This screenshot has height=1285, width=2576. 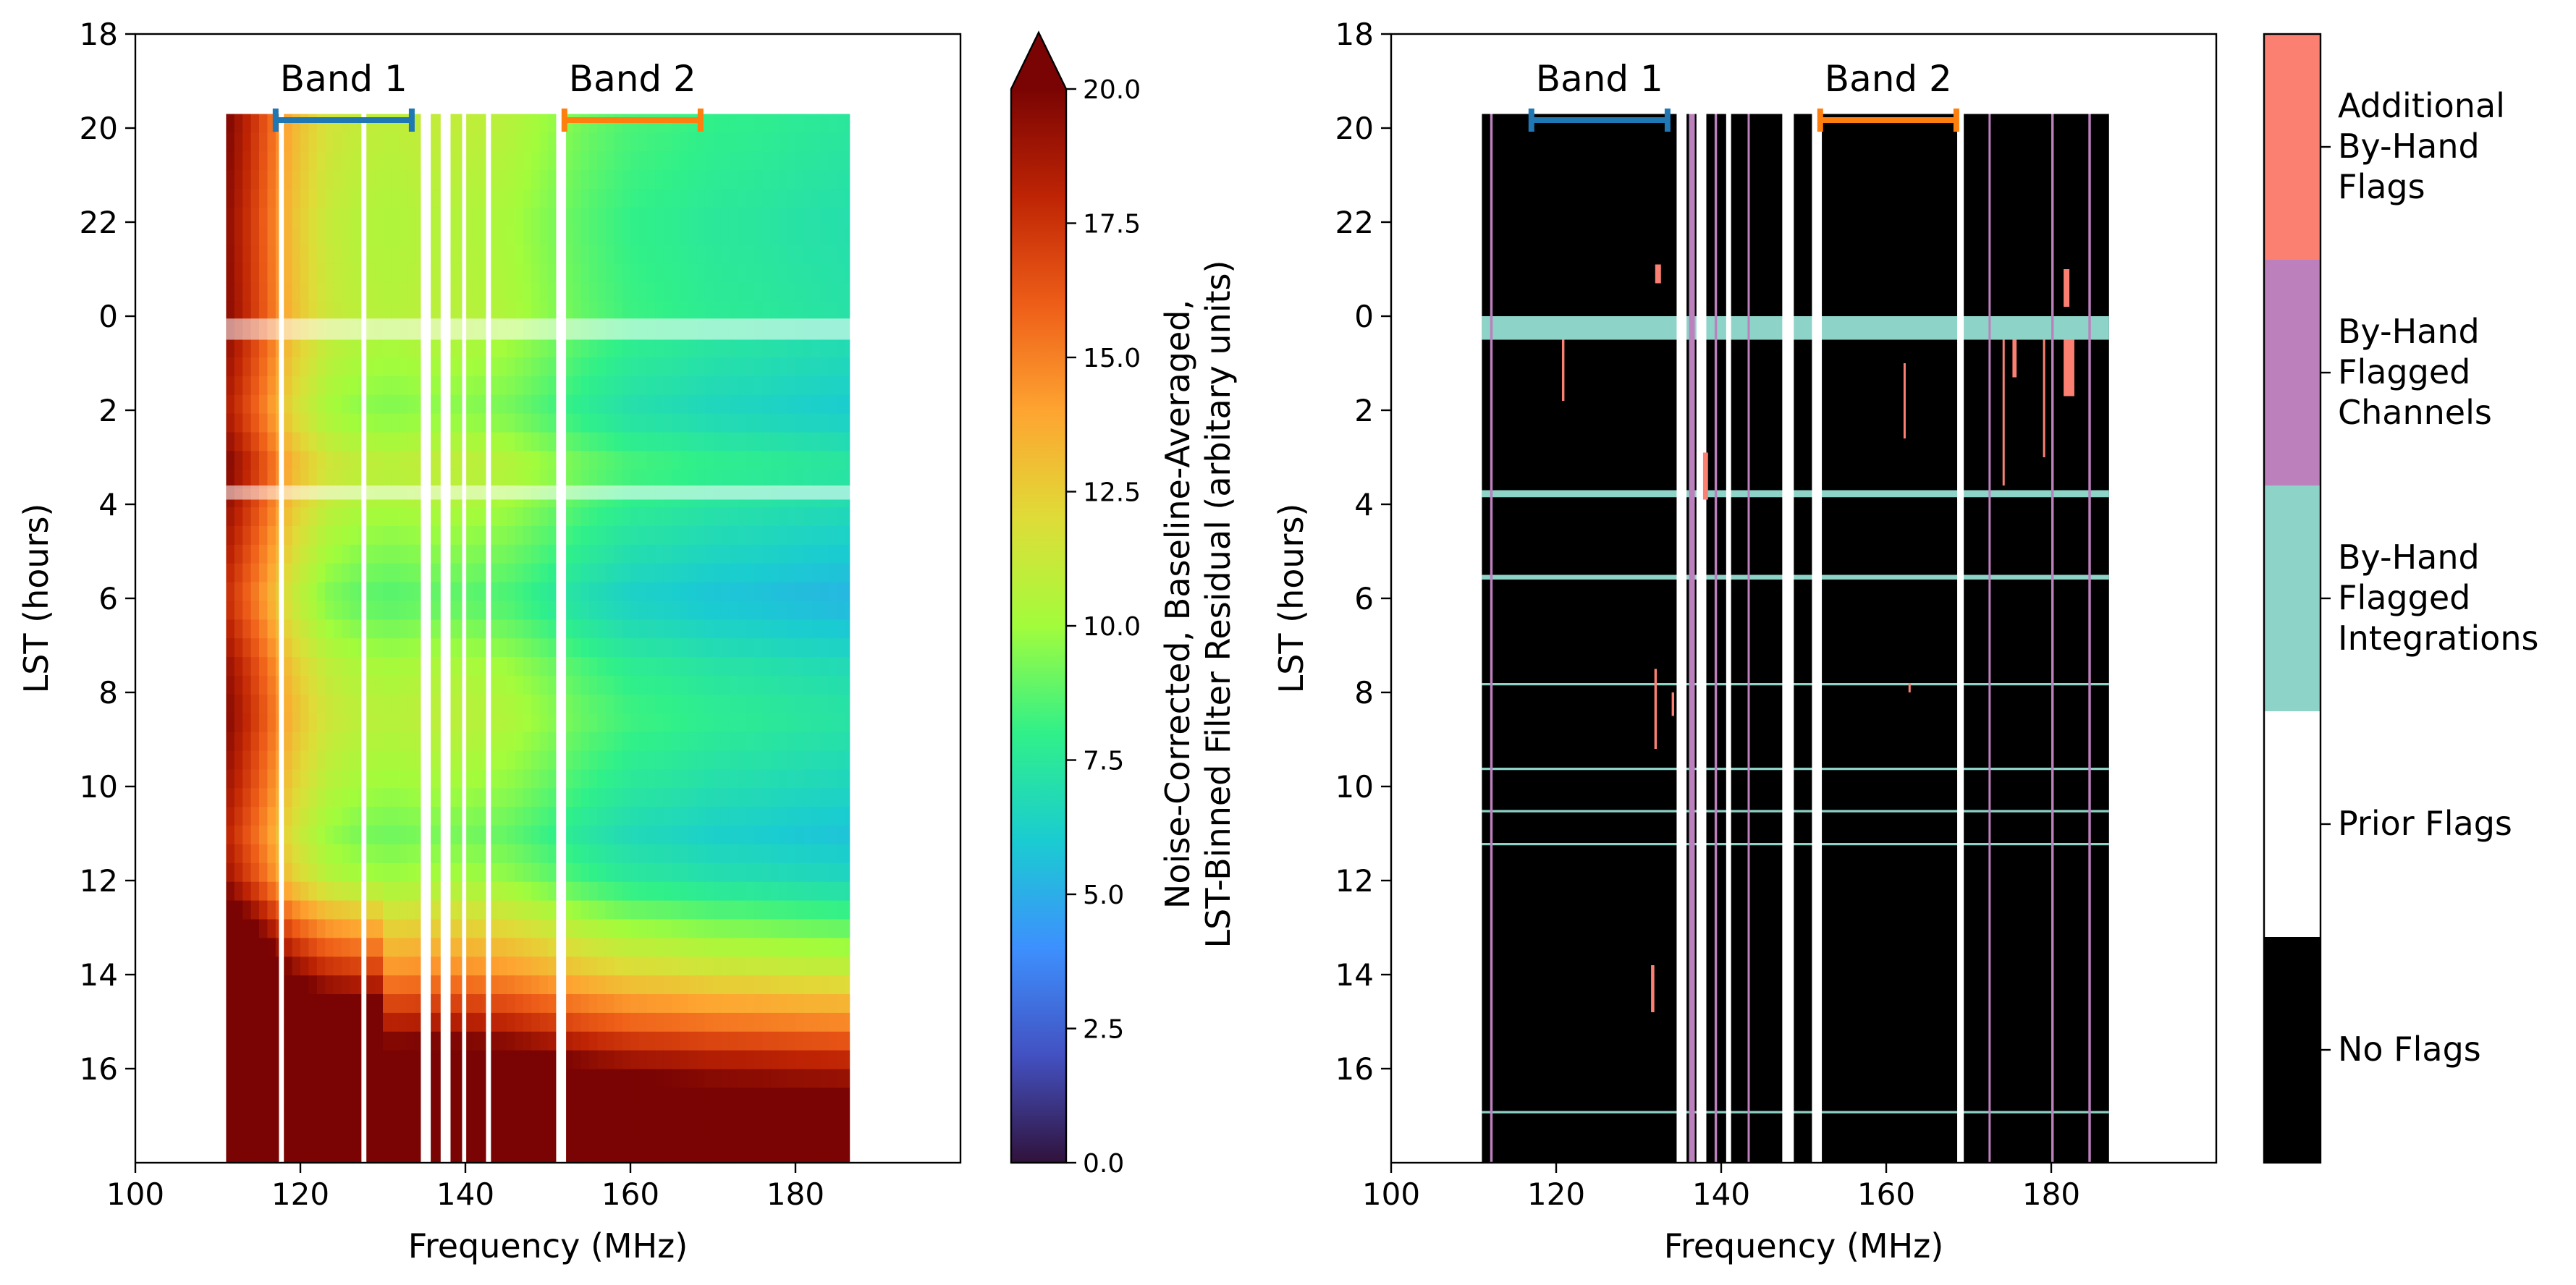 I want to click on colorbar-tick-label: 17.5, so click(x=1112, y=224).